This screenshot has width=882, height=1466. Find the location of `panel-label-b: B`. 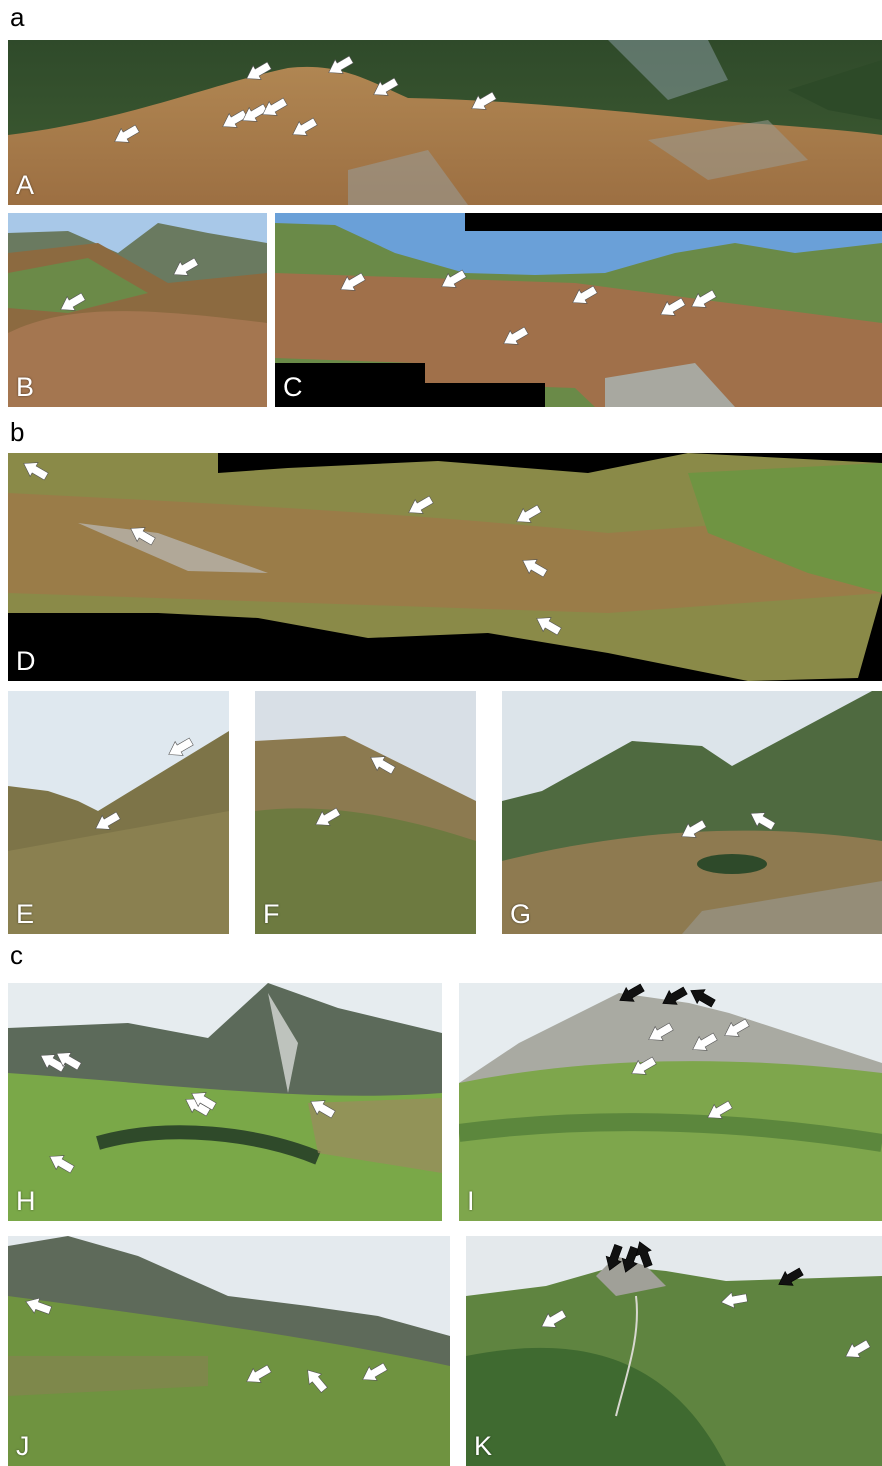

panel-label-b: B is located at coordinates (25, 387).